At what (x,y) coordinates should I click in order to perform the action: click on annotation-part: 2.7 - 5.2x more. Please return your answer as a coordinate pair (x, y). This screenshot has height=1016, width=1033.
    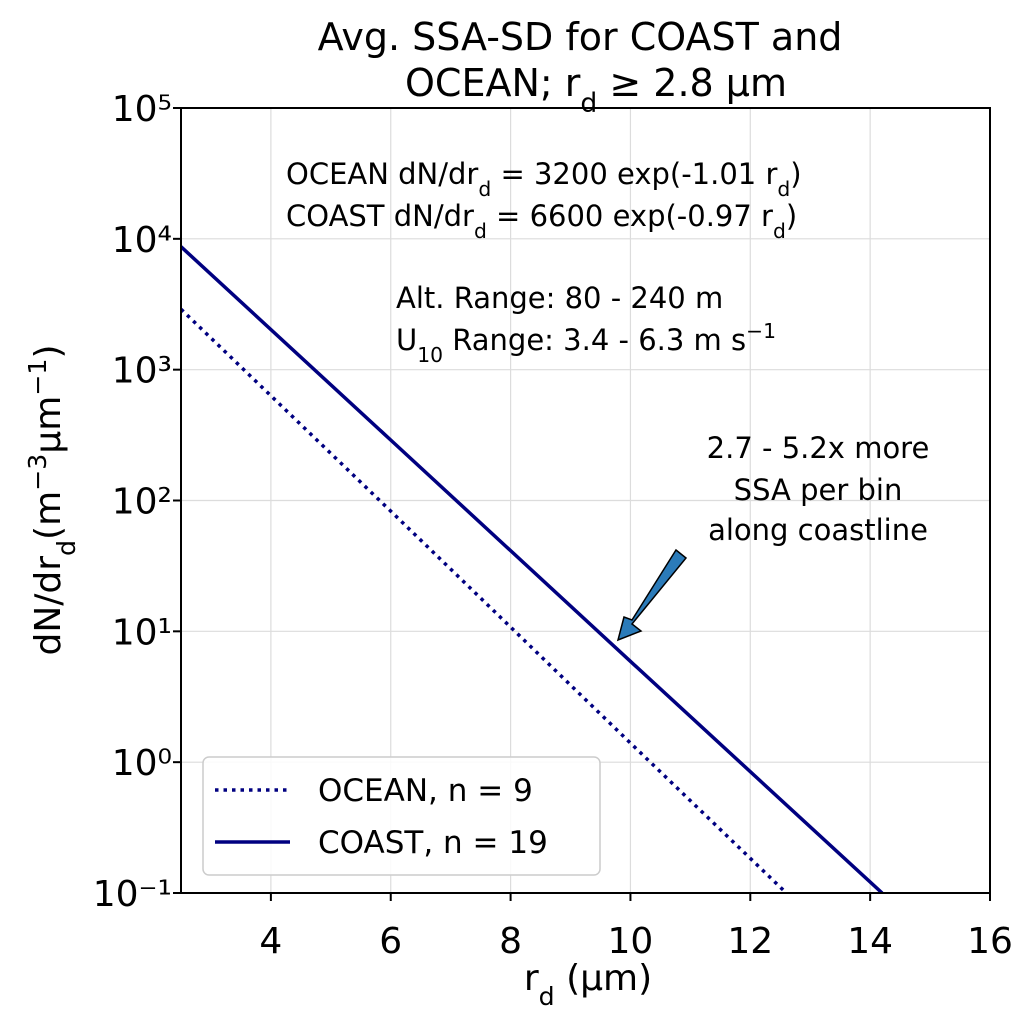
    Looking at the image, I should click on (818, 448).